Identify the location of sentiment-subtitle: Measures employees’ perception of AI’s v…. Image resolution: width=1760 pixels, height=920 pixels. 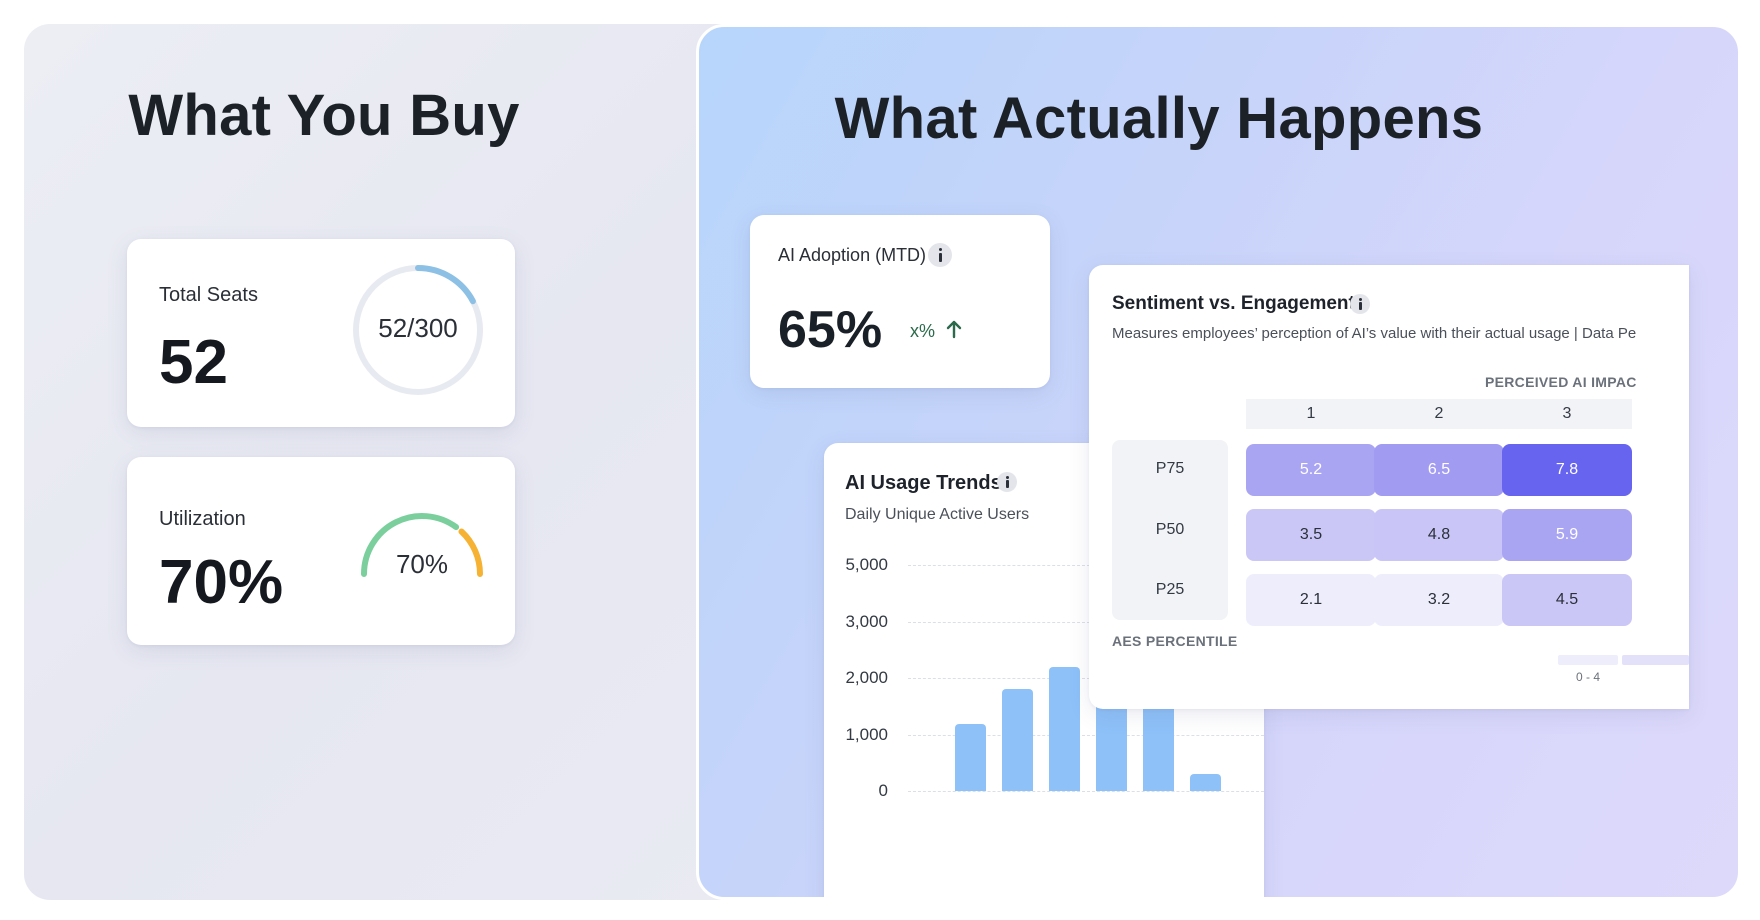
(1374, 333).